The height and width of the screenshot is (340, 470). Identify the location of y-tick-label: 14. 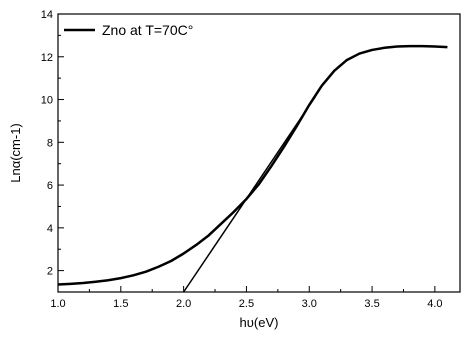
(47, 15).